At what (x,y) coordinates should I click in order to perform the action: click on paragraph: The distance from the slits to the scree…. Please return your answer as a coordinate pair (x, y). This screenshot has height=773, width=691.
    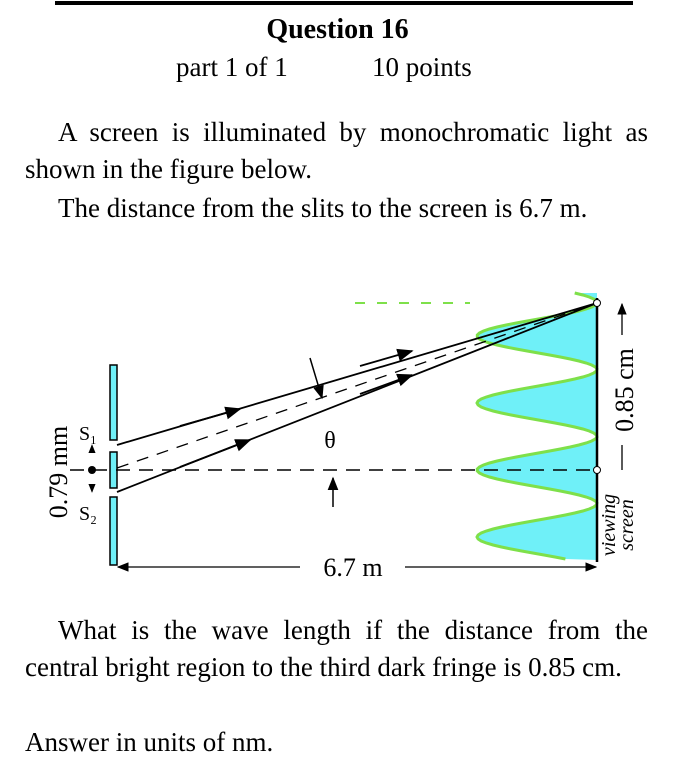
    Looking at the image, I should click on (323, 208).